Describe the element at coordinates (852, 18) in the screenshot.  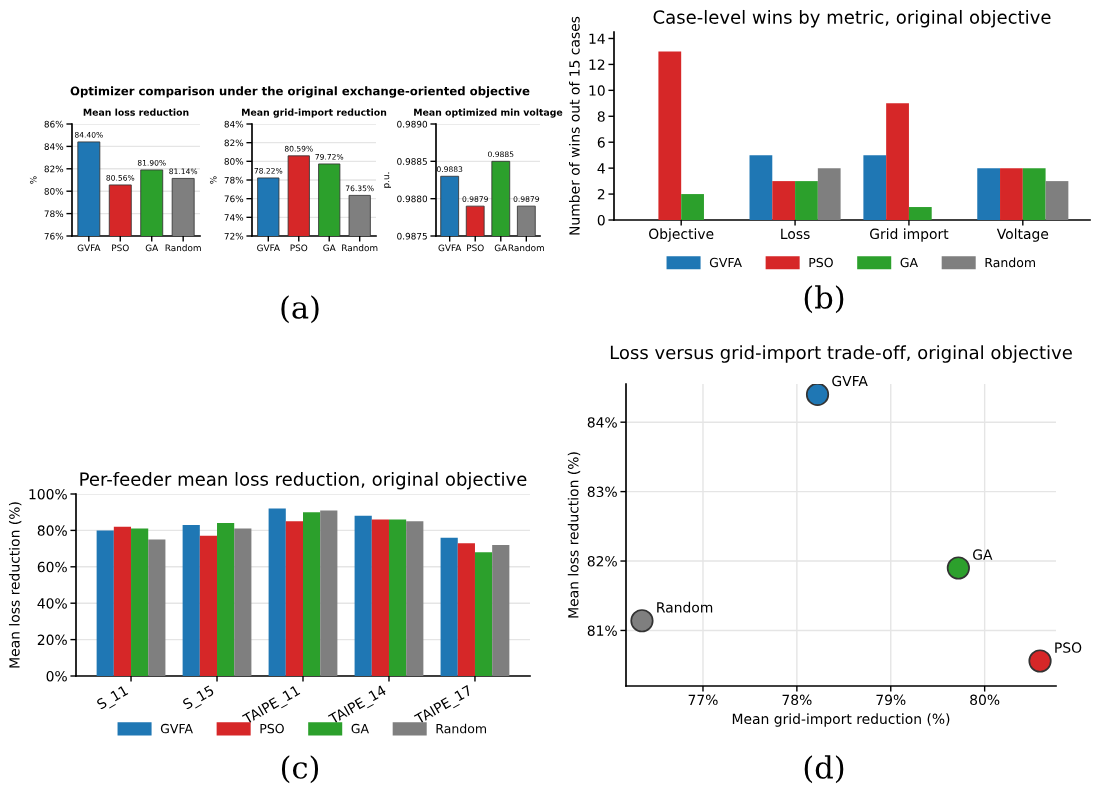
I see `chart-title: Case-level wins by metric, original objective` at that location.